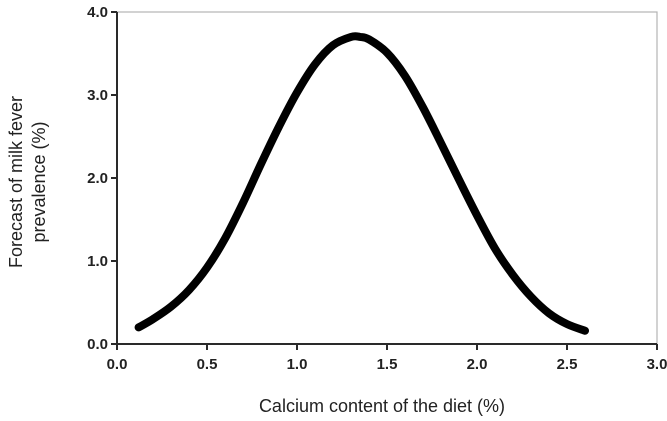 The image size is (667, 421). What do you see at coordinates (477, 364) in the screenshot?
I see `x-tick-label-4: 2.0` at bounding box center [477, 364].